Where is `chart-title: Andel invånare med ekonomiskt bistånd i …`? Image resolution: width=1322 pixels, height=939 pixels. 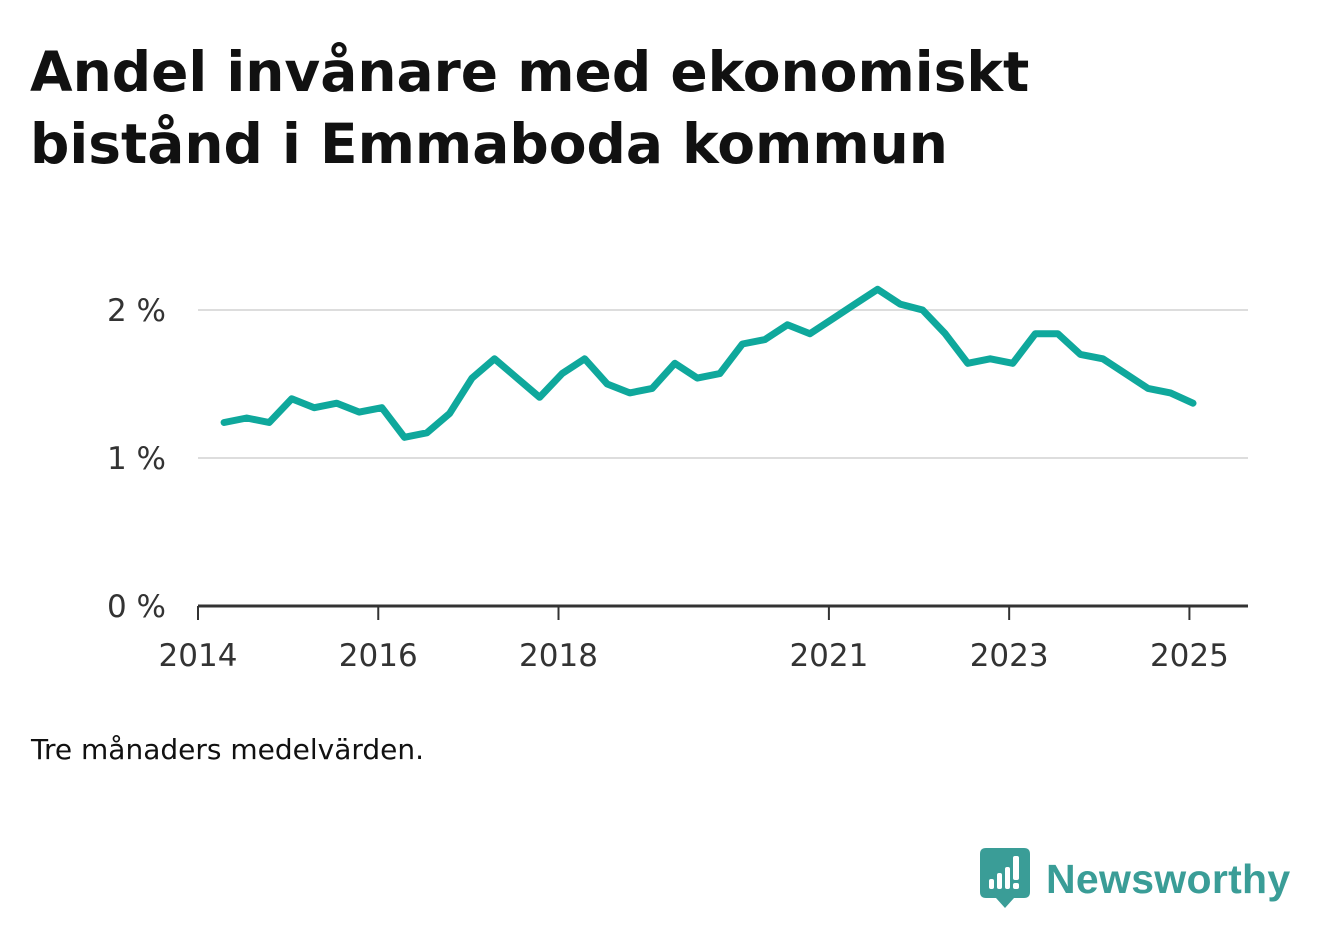
chart-title: Andel invånare med ekonomiskt bistånd i … is located at coordinates (530, 108).